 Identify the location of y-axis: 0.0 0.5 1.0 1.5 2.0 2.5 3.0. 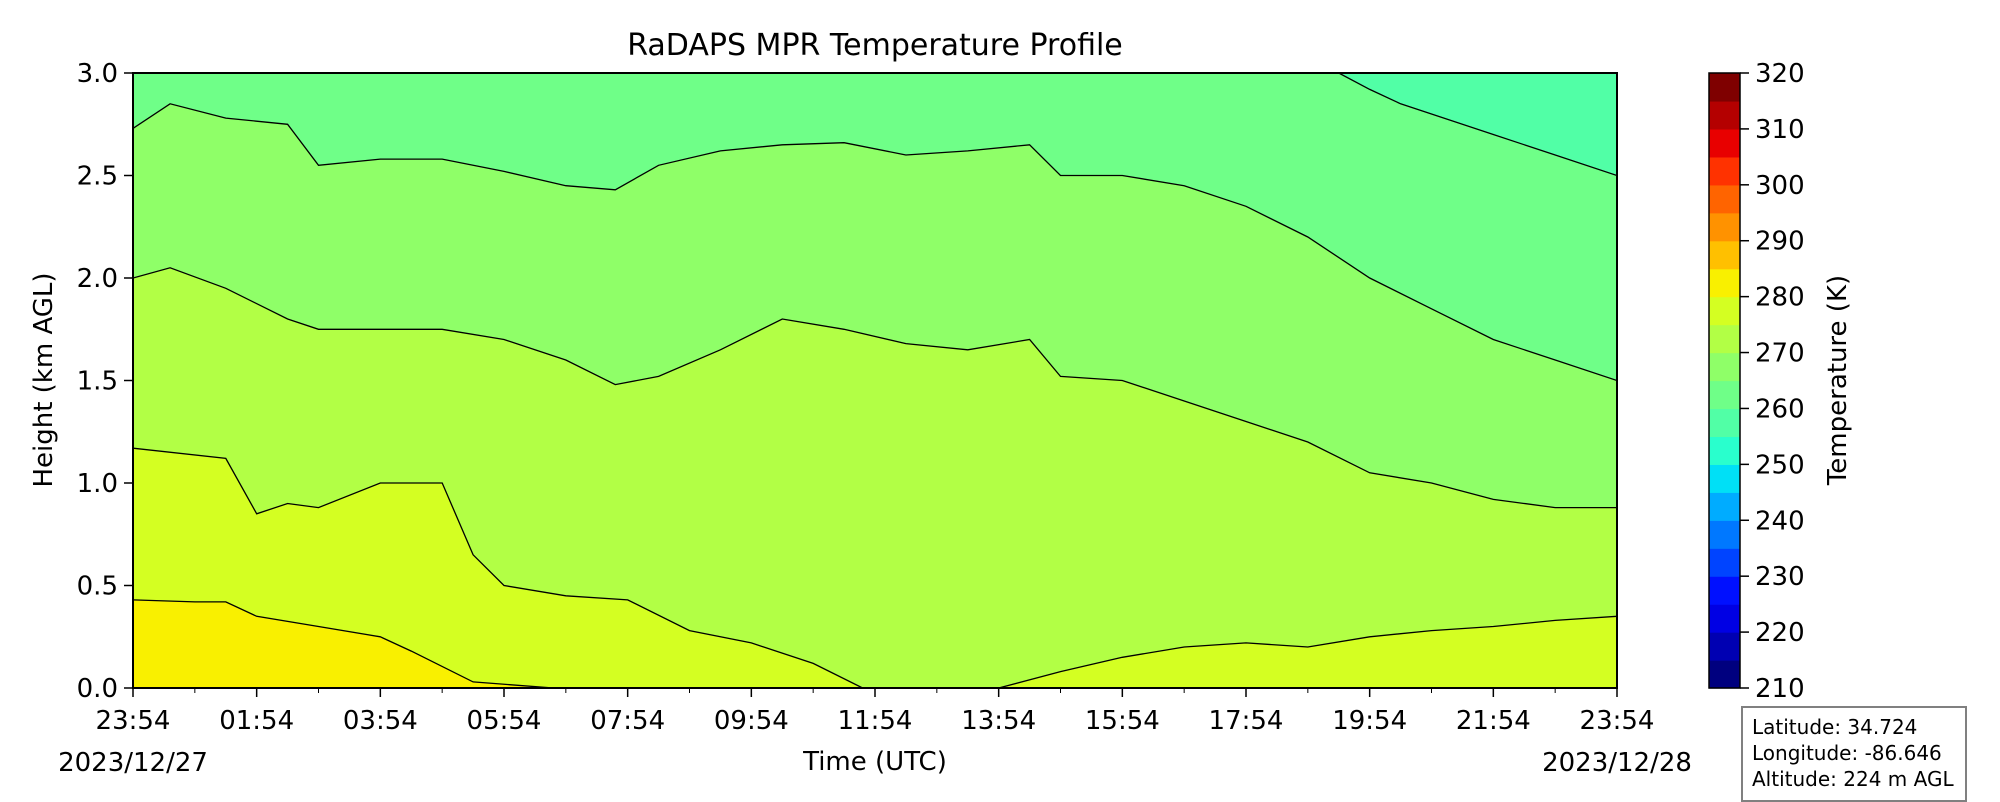
(105, 381).